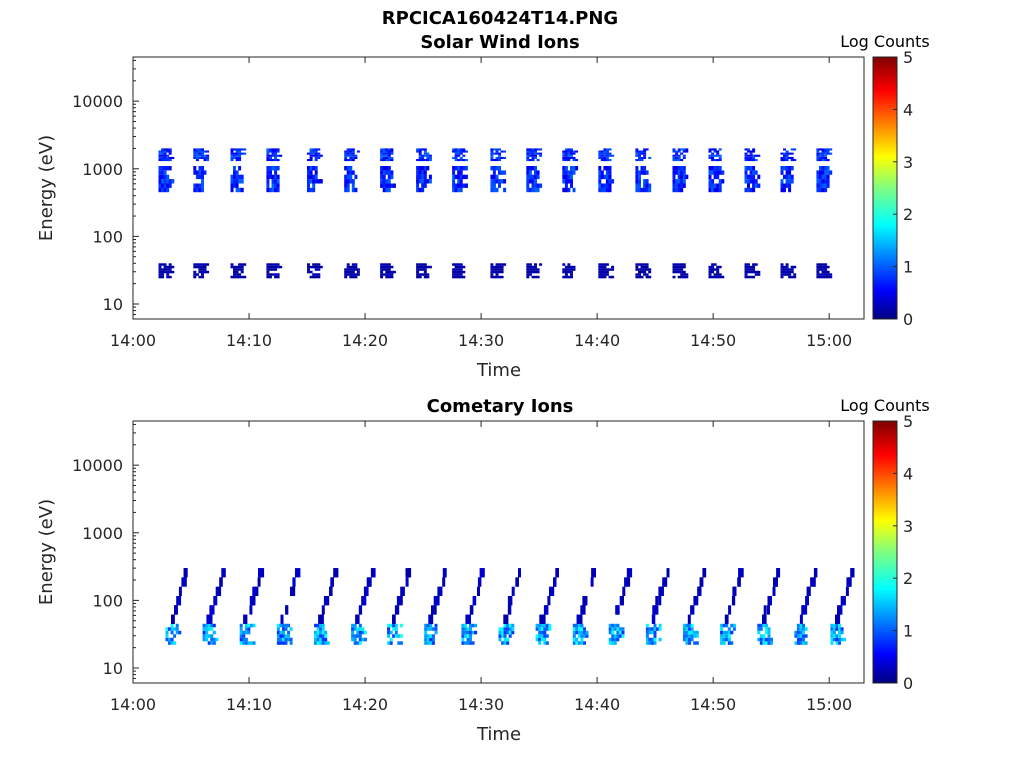  What do you see at coordinates (829, 340) in the screenshot?
I see `x-tick-label: 15:00` at bounding box center [829, 340].